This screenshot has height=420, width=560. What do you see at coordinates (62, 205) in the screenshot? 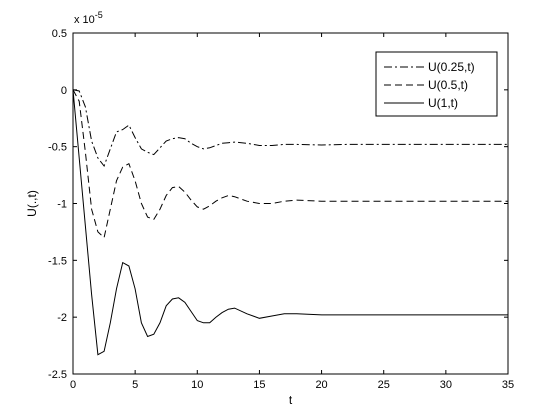
I see `y-tick-label: -1` at bounding box center [62, 205].